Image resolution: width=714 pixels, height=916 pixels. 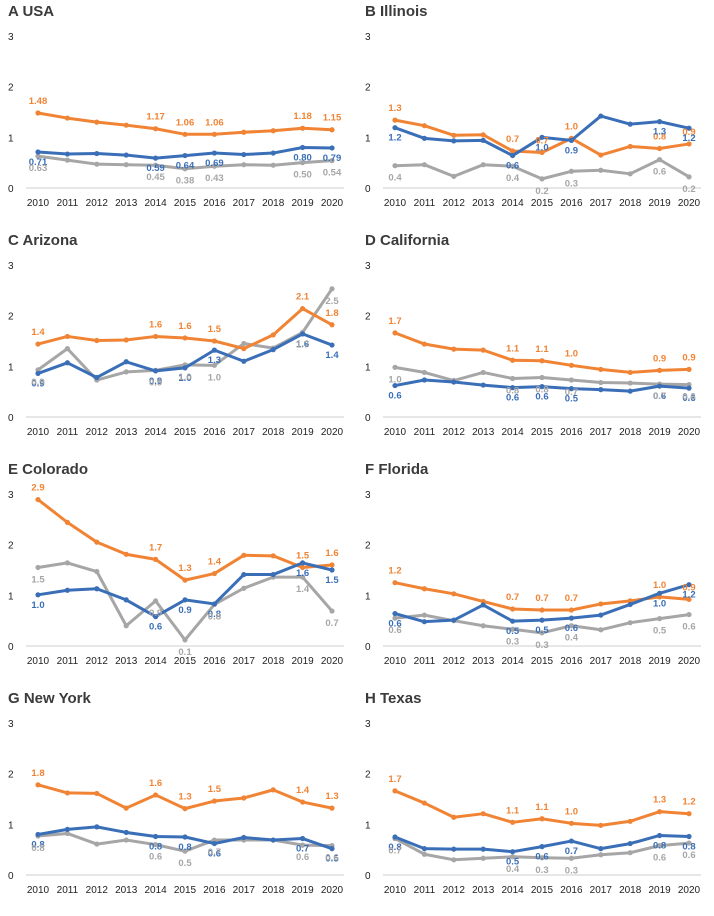 What do you see at coordinates (302, 849) in the screenshot?
I see `data-label-blue: 0.7` at bounding box center [302, 849].